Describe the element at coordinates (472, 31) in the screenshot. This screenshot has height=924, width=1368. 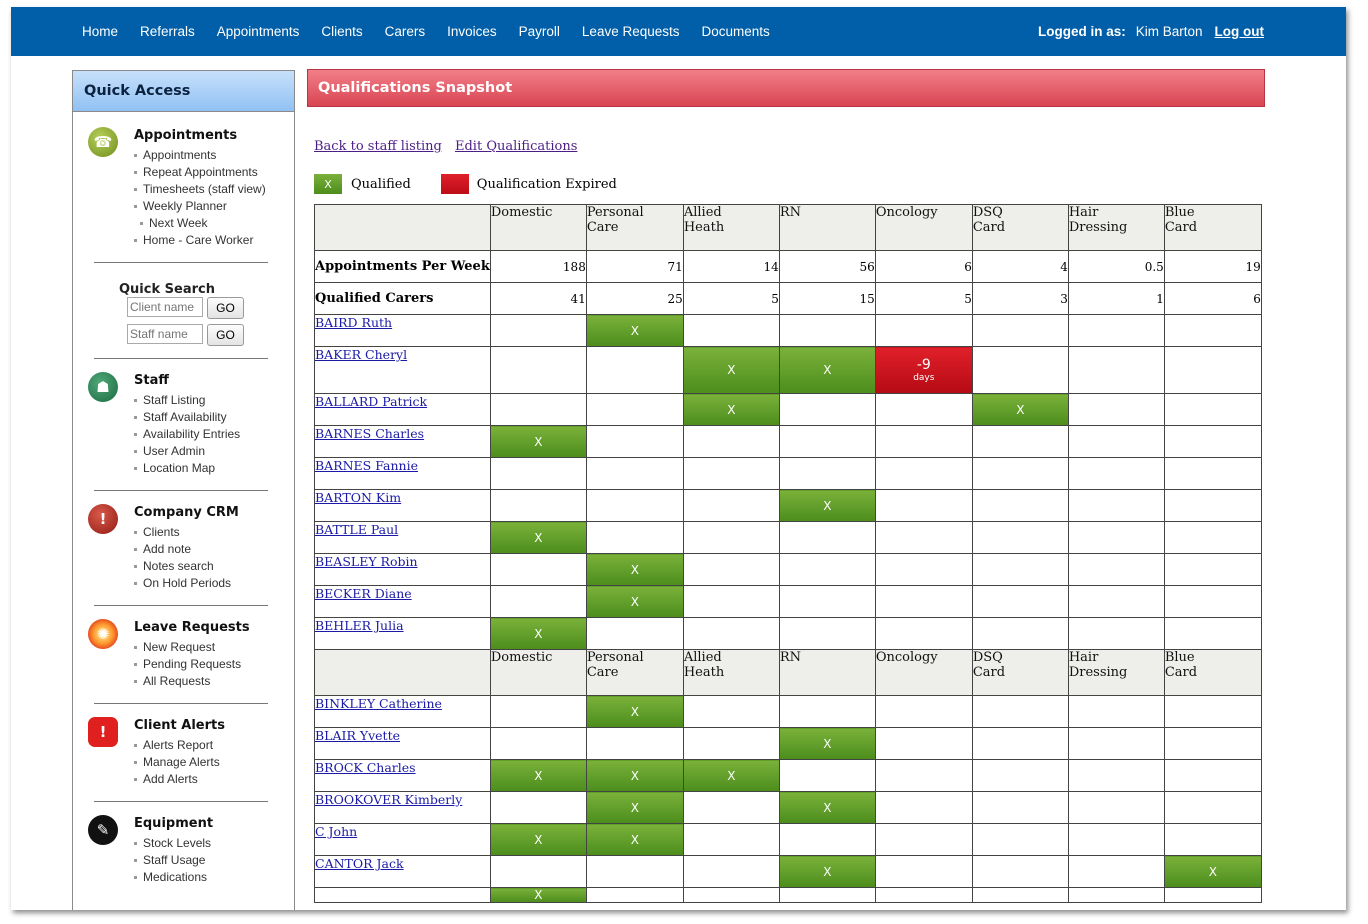
I see `nav-invoices: Invoices` at that location.